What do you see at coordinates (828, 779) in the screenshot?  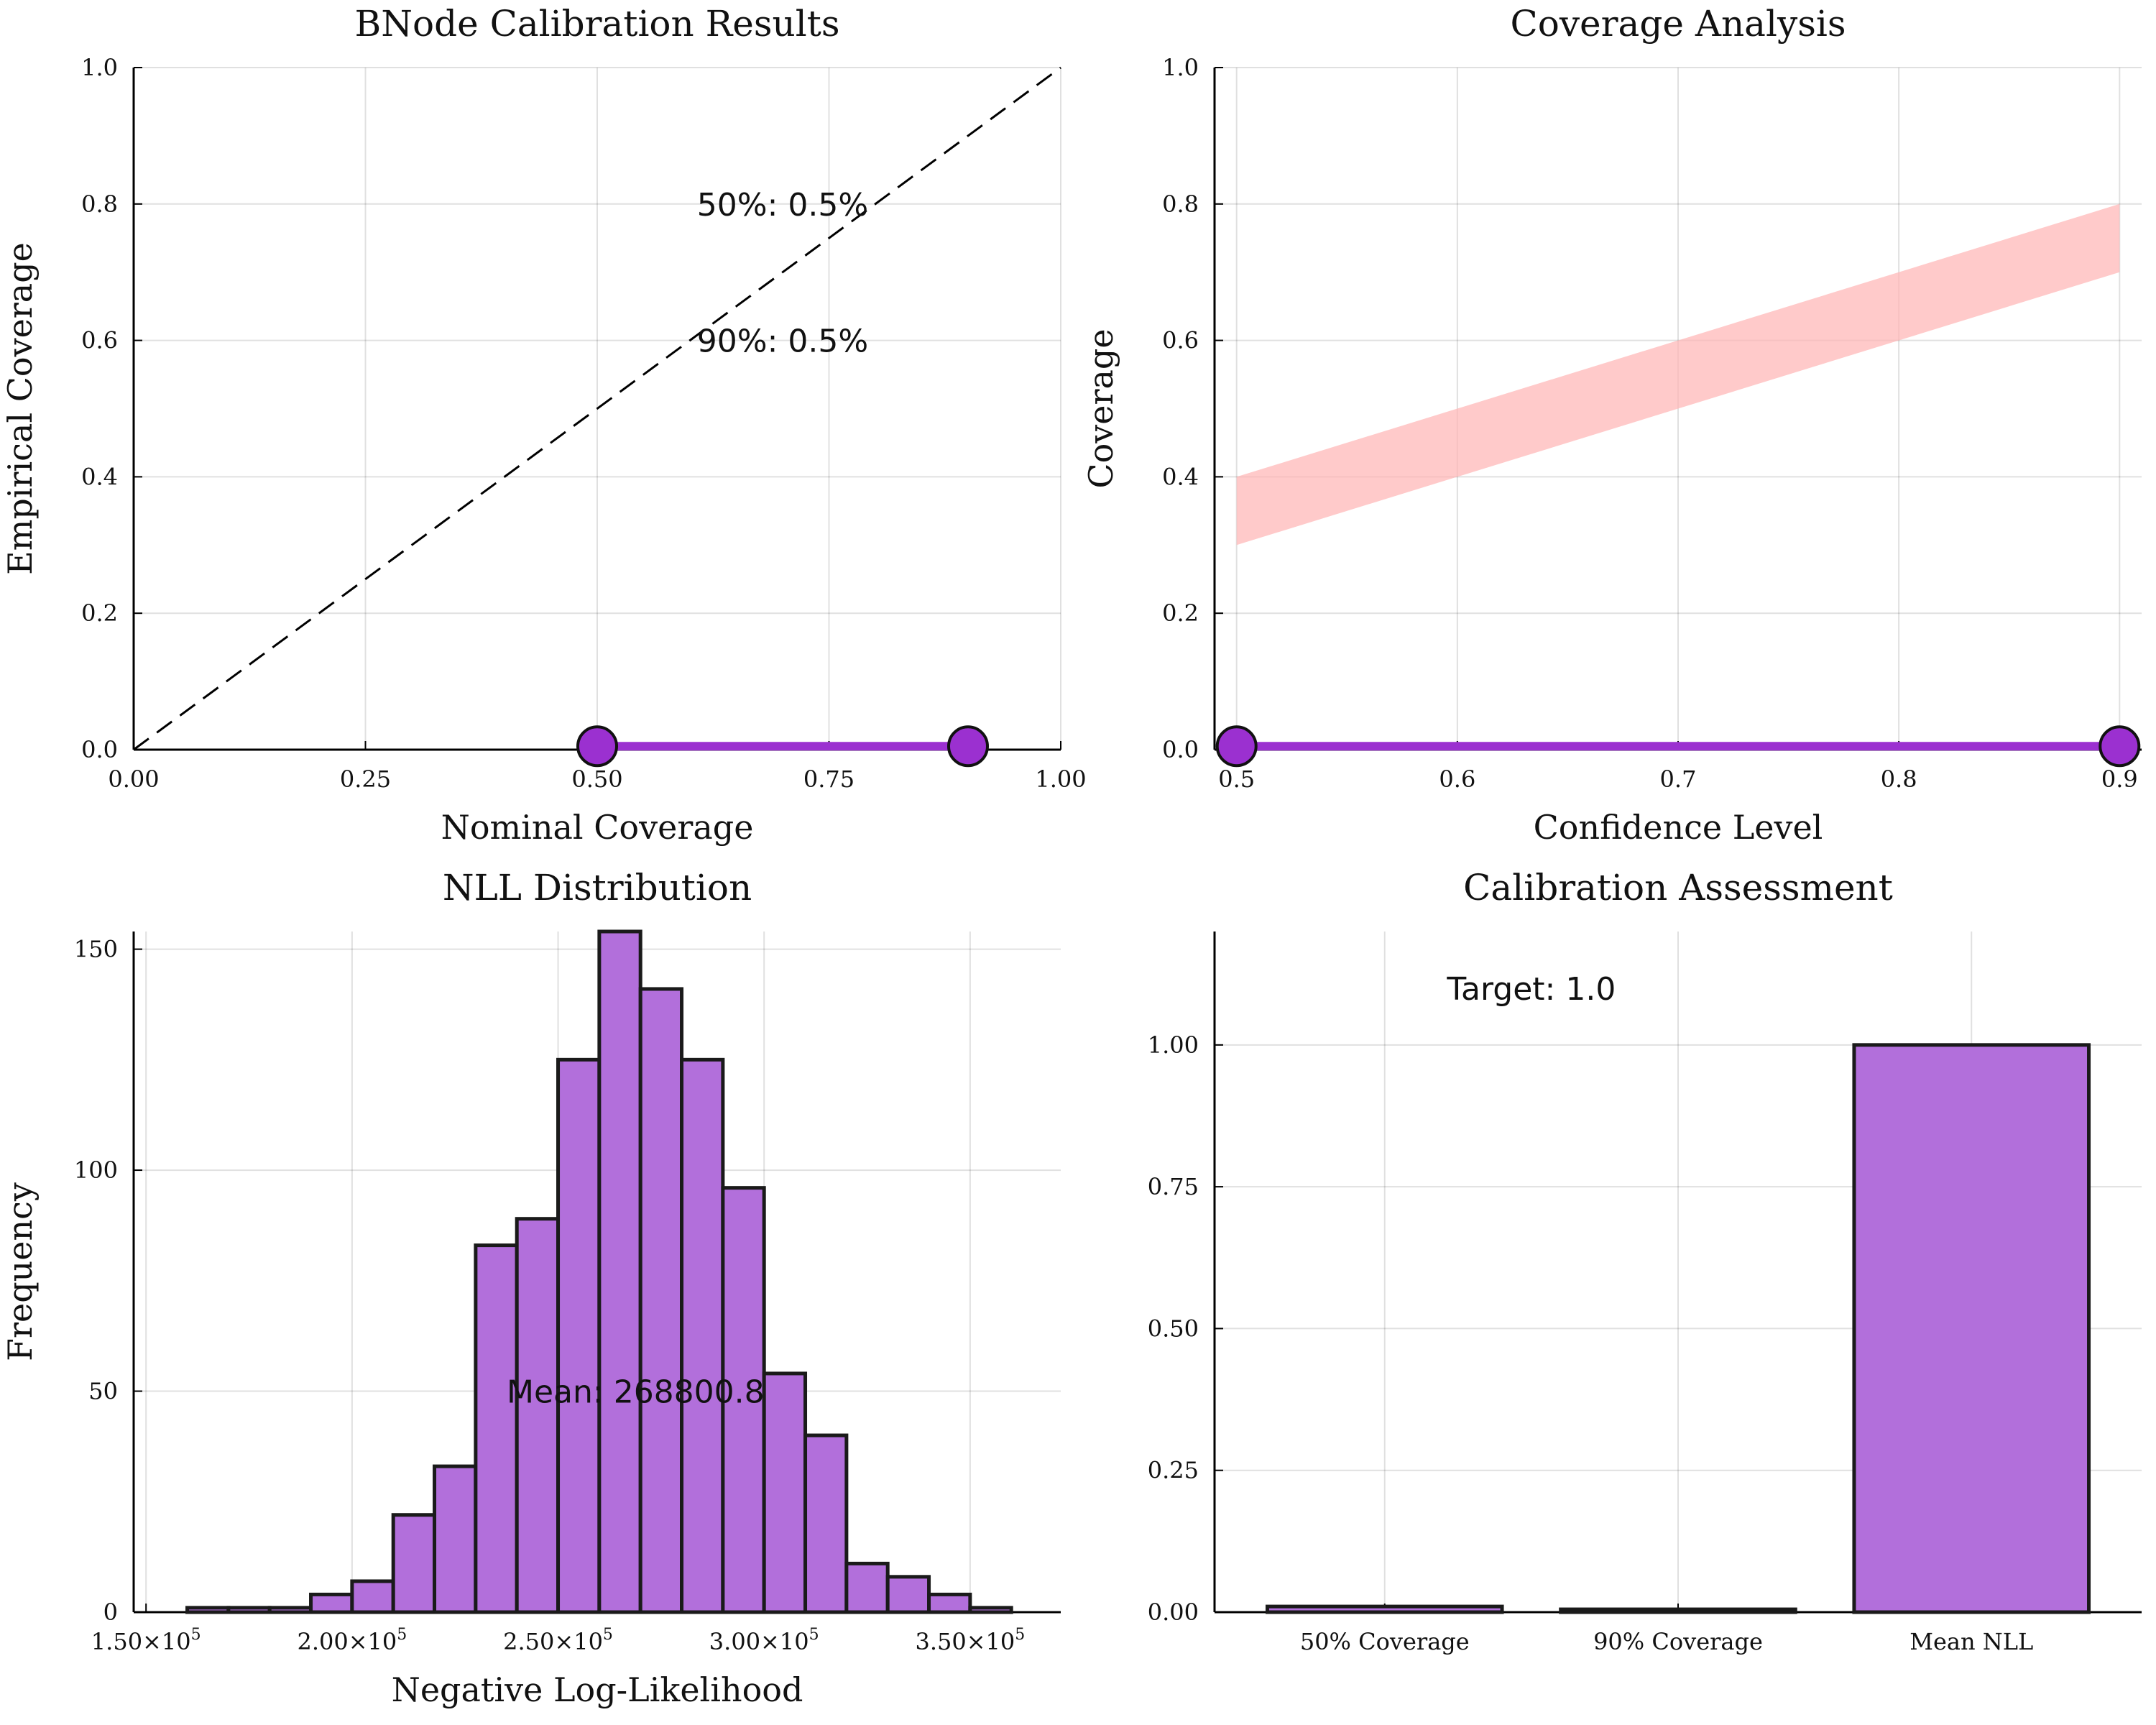 I see `p1-xtick-label: 0.75` at bounding box center [828, 779].